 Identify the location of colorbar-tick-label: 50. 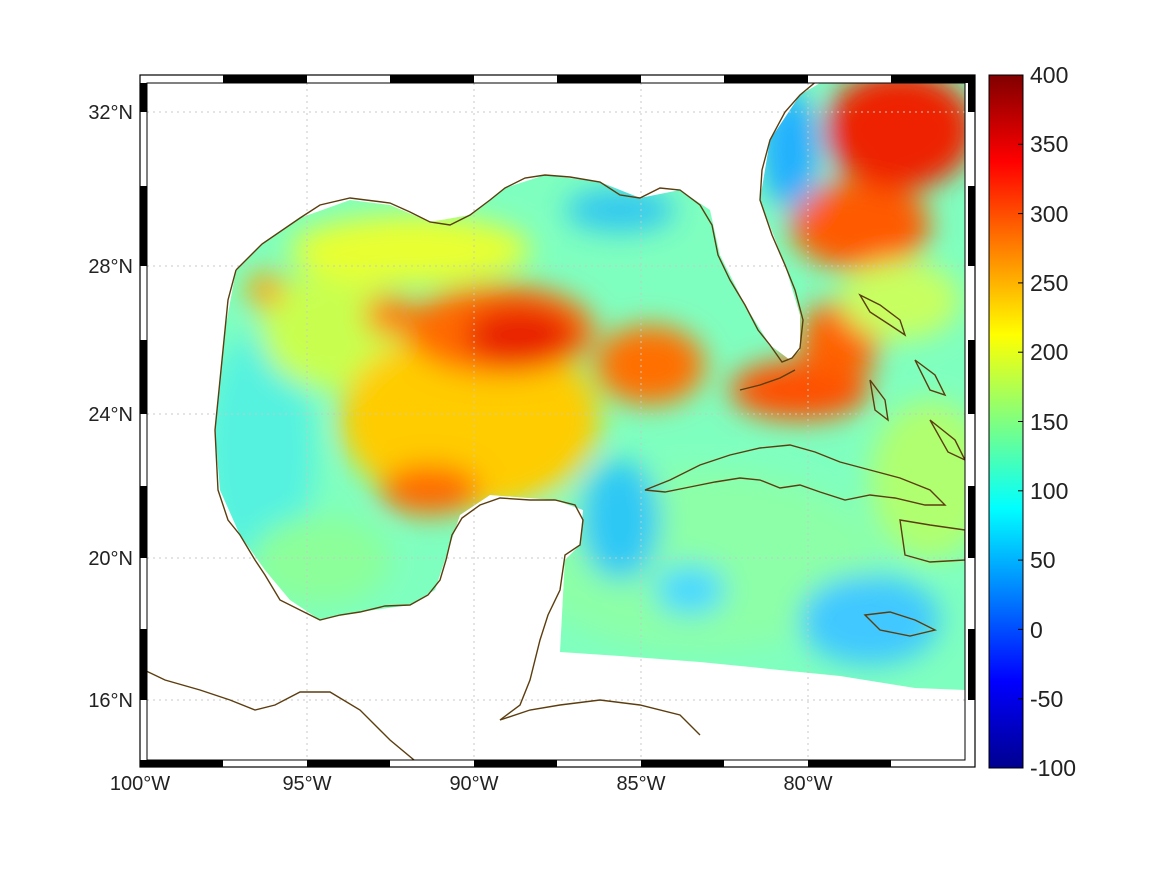
(1043, 560).